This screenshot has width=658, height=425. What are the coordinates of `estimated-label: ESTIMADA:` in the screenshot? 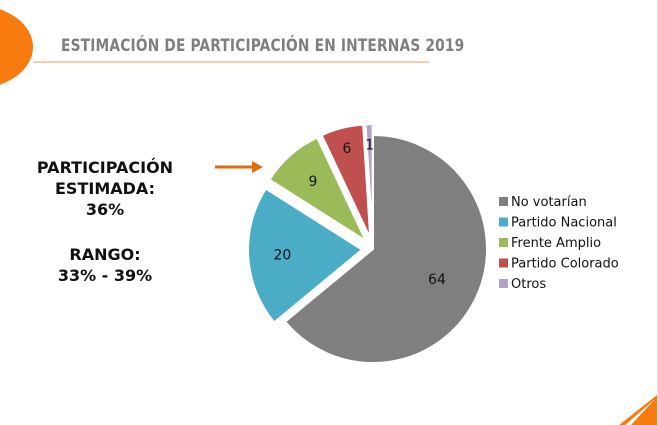 It's located at (105, 188).